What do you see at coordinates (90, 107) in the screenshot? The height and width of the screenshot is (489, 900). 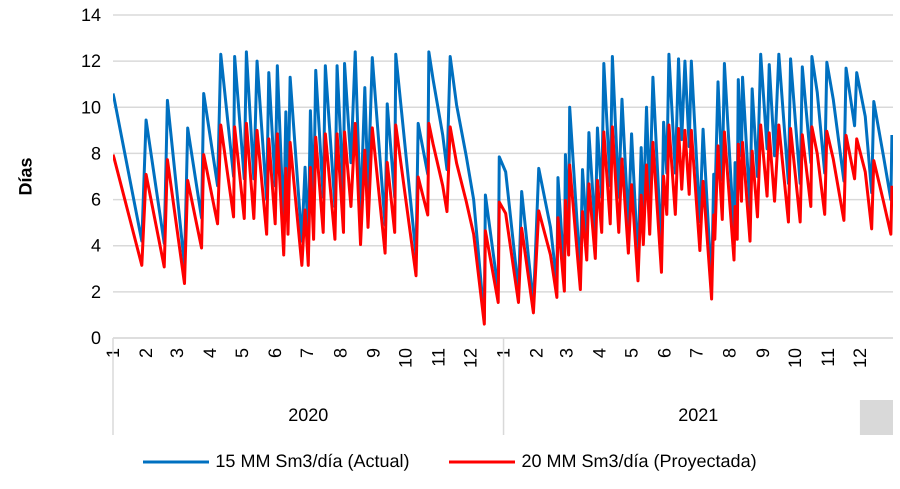 I see `y-tick-label: 10` at bounding box center [90, 107].